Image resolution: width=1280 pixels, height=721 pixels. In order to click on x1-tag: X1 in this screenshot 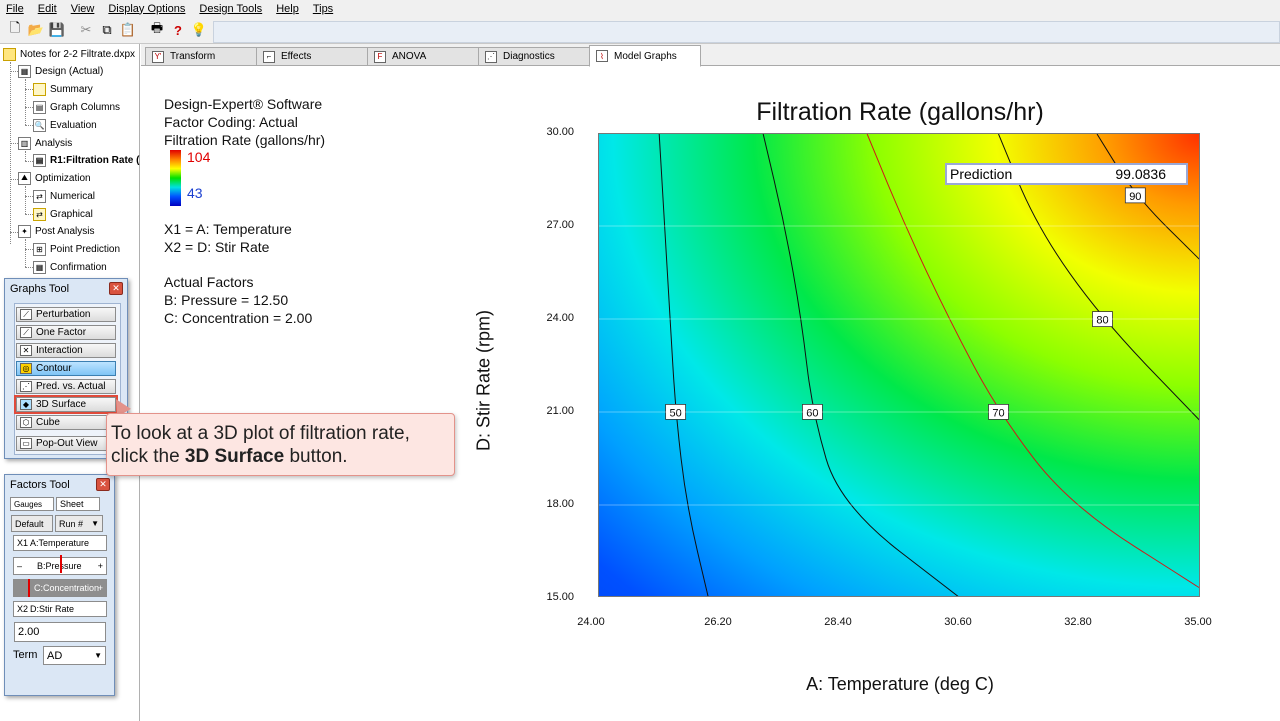, I will do `click(23, 543)`.